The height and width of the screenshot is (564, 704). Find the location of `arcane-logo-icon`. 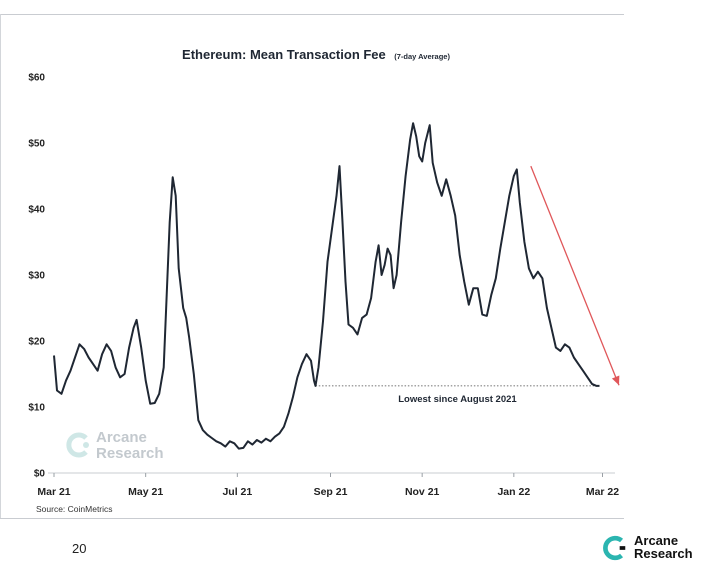

arcane-logo-icon is located at coordinates (614, 548).